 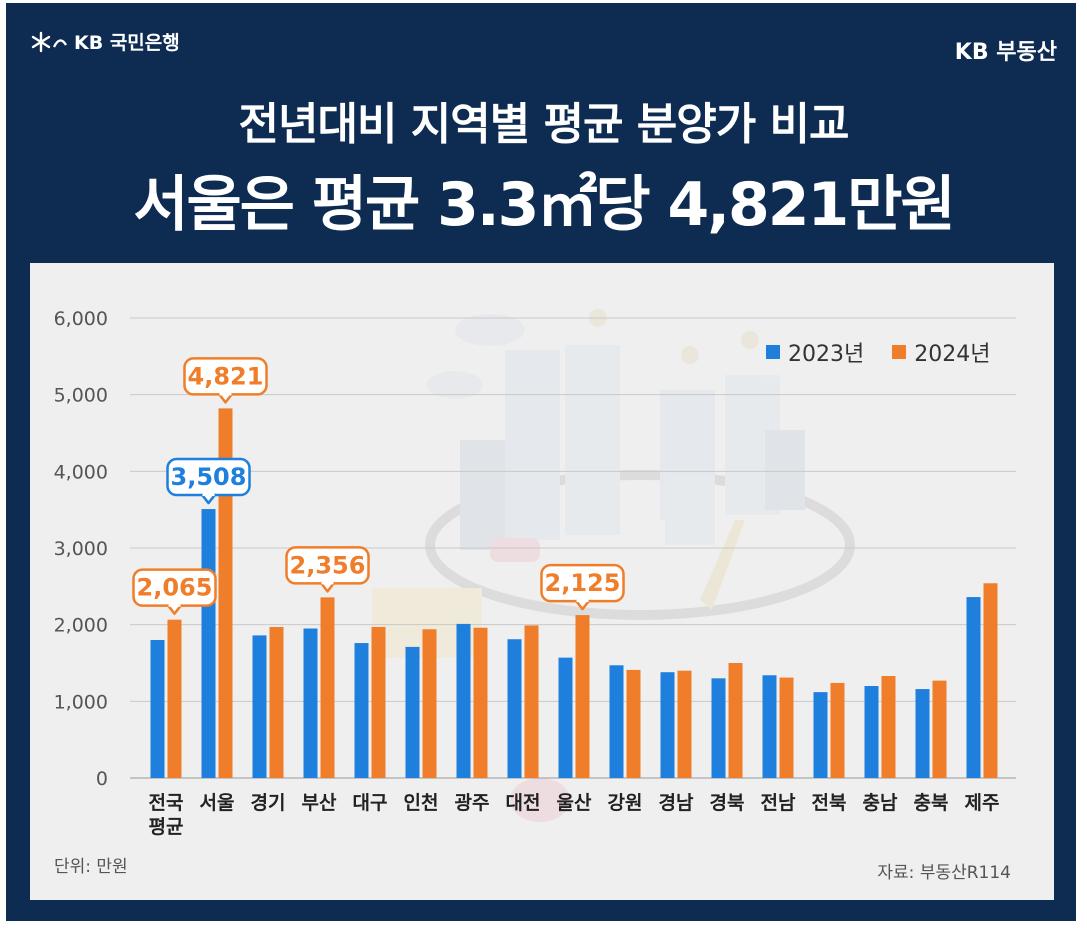 What do you see at coordinates (778, 803) in the screenshot?
I see `x-tick-label: 전남` at bounding box center [778, 803].